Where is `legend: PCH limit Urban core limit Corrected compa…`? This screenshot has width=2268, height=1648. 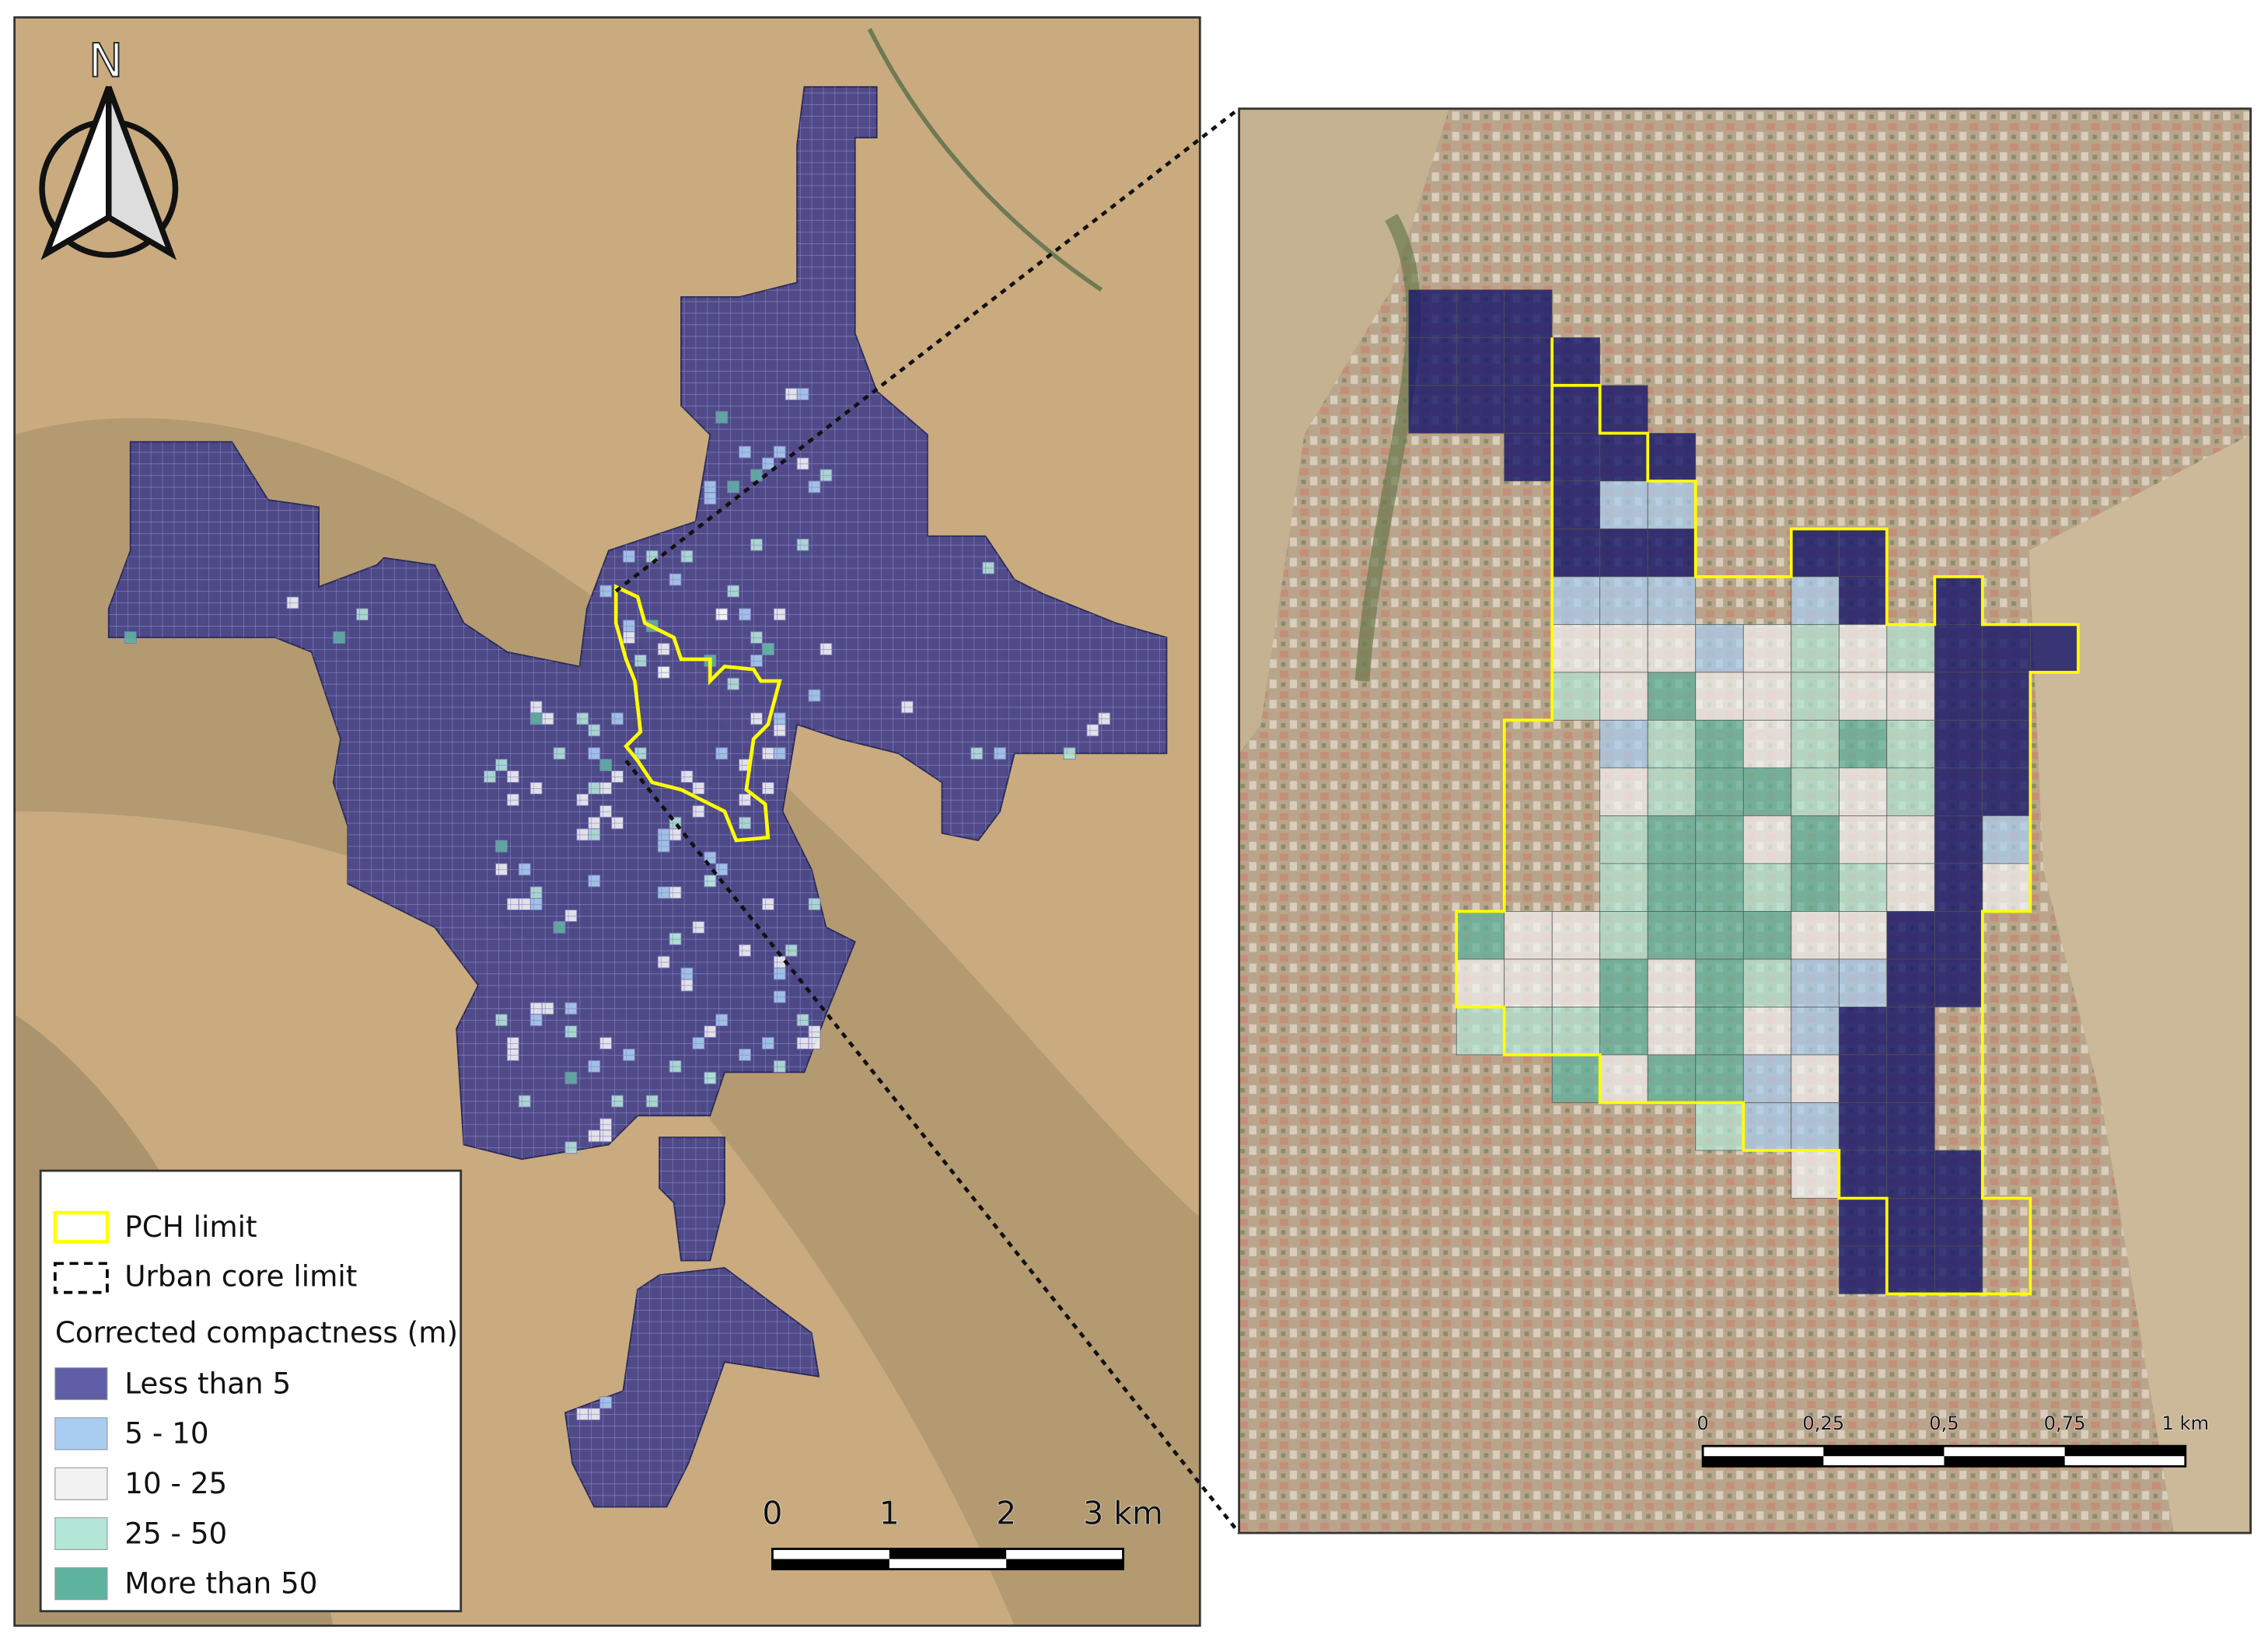 legend: PCH limit Urban core limit Corrected compa… is located at coordinates (251, 1391).